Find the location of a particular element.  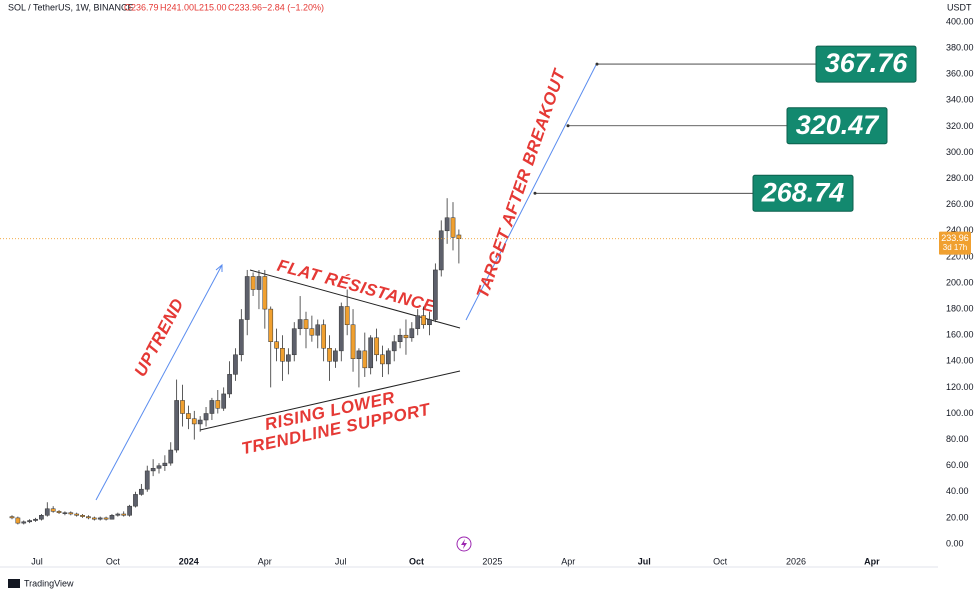

y-tick-label: 100.00 is located at coordinates (960, 413).